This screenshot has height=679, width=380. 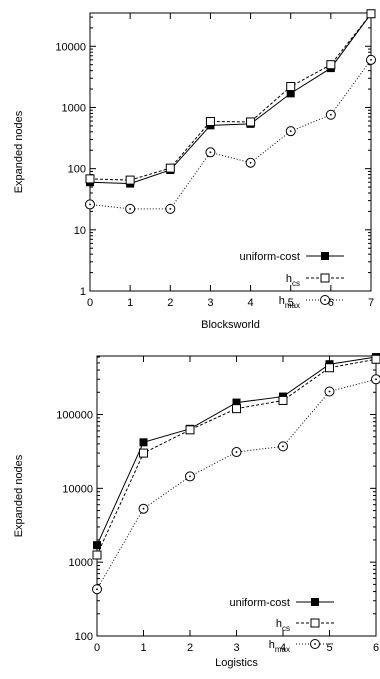 What do you see at coordinates (74, 416) in the screenshot?
I see `y-tick-label: 100000` at bounding box center [74, 416].